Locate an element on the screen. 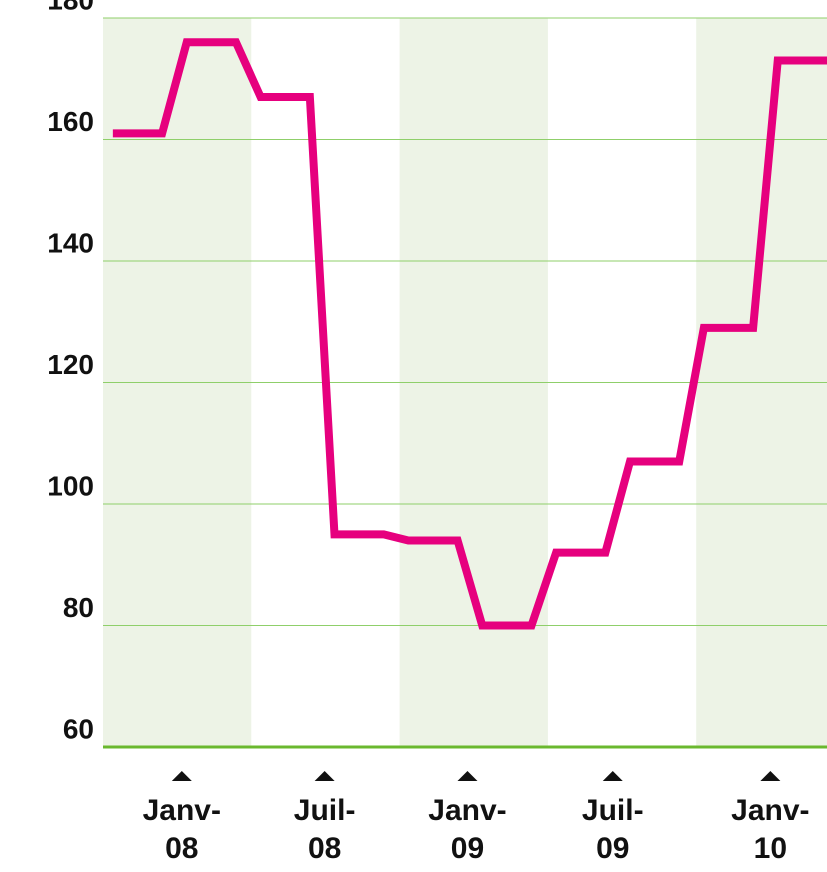  y-tick-label: 160 is located at coordinates (70, 121).